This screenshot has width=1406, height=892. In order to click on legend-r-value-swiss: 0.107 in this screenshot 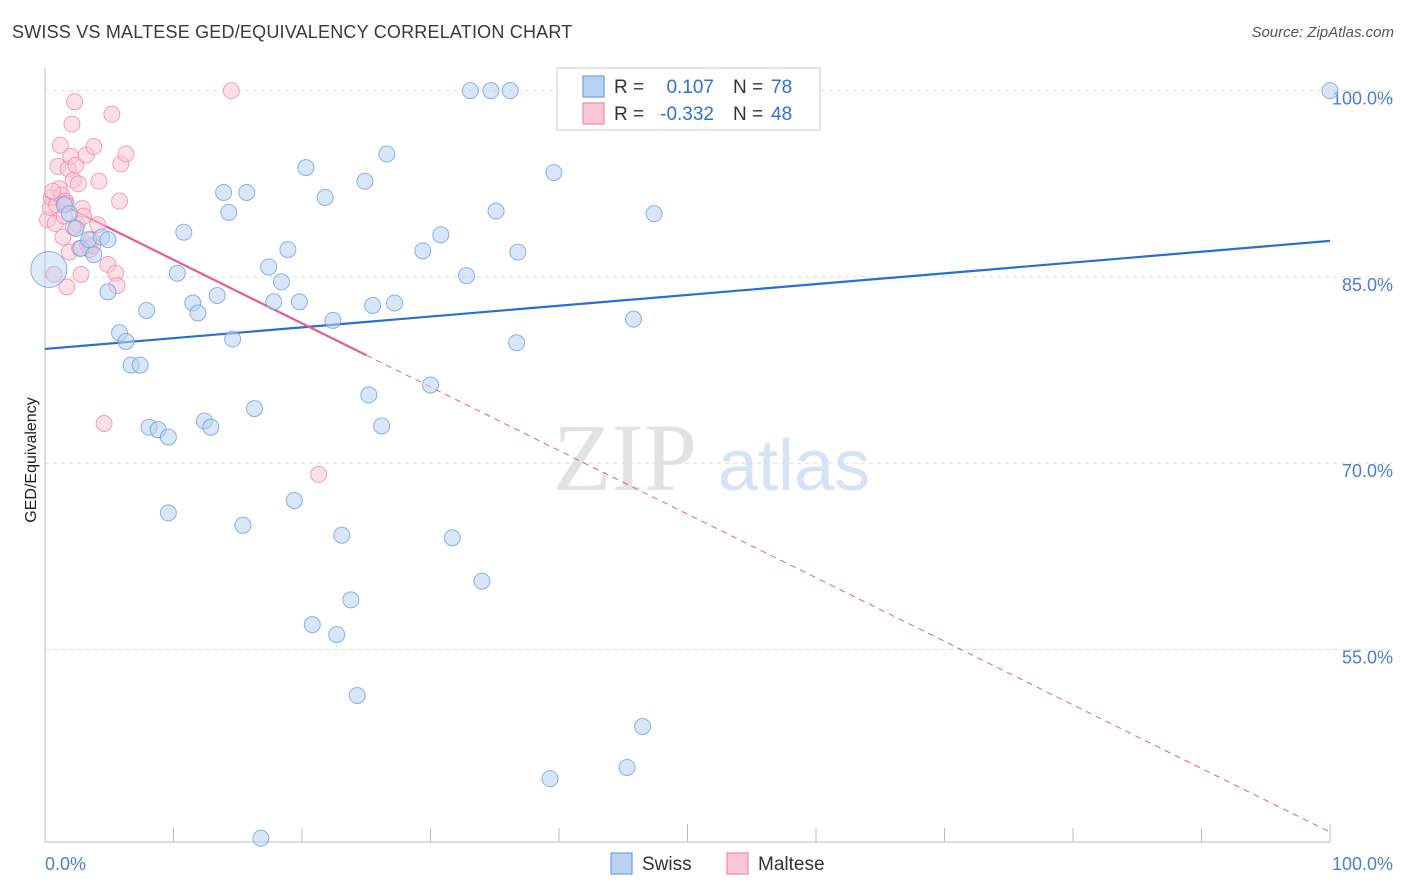, I will do `click(690, 87)`.